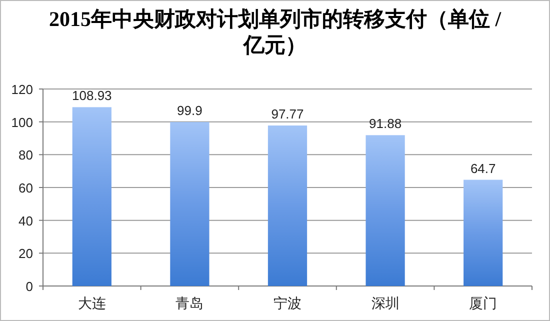 The image size is (550, 321). What do you see at coordinates (385, 124) in the screenshot?
I see `data-label: 91.88` at bounding box center [385, 124].